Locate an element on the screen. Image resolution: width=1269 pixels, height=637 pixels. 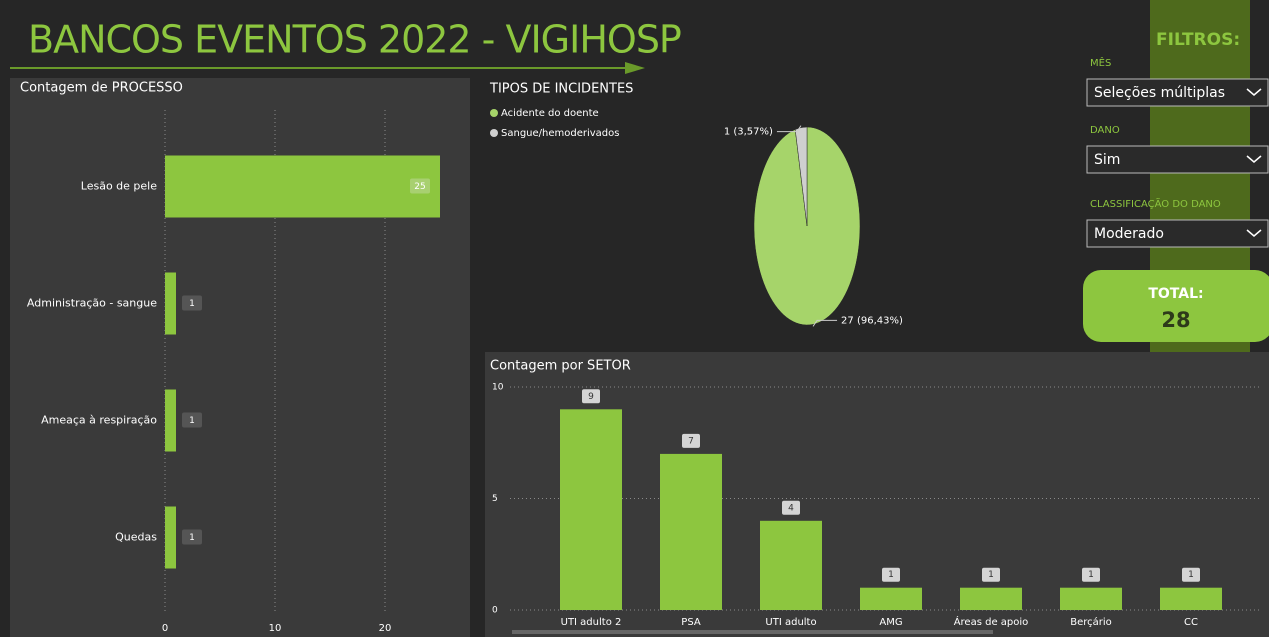
chart-title: TIPOS DE INCIDENTES is located at coordinates (561, 89).